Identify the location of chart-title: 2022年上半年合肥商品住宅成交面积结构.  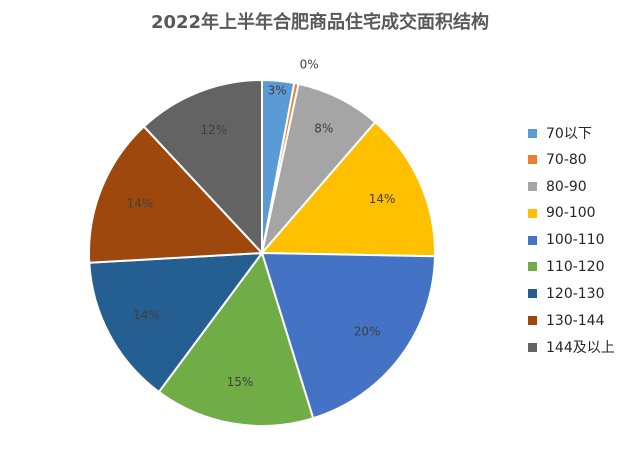
(320, 22).